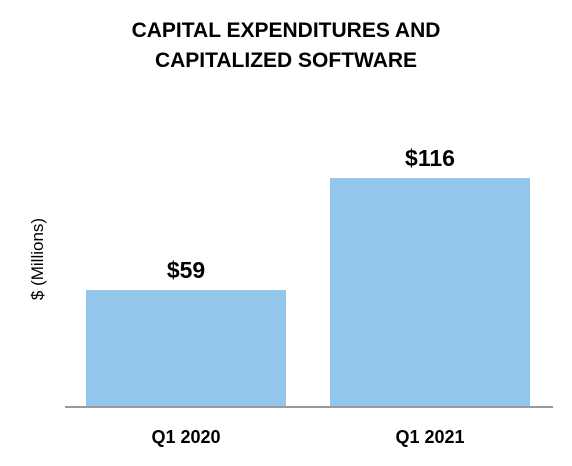 The image size is (572, 466). Describe the element at coordinates (186, 348) in the screenshot. I see `bar-q1-2020` at that location.